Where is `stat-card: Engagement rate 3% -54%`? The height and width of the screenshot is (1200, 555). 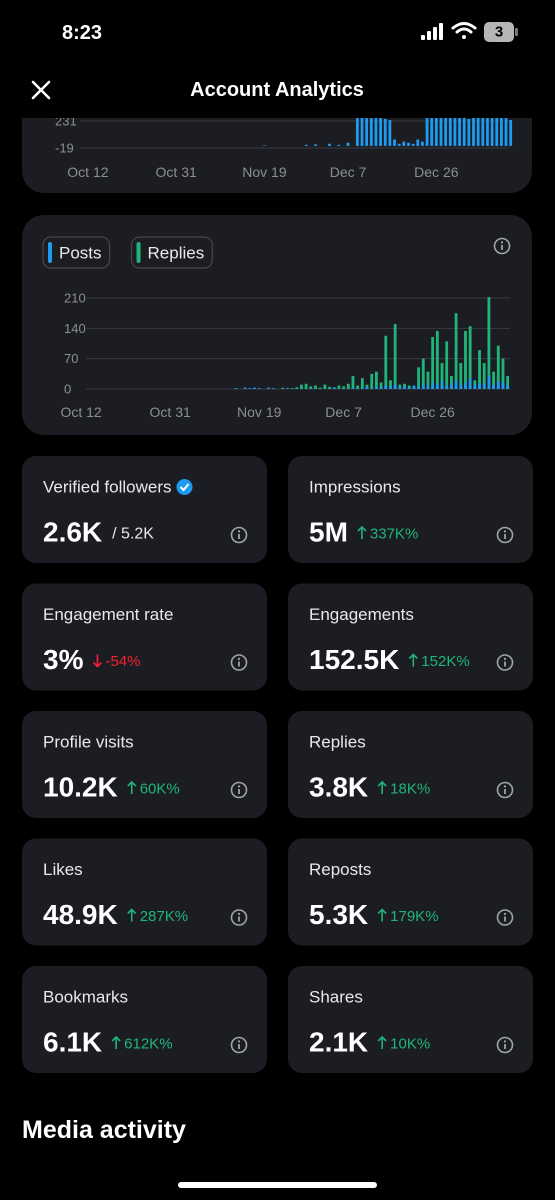
stat-card: Engagement rate 3% -54% is located at coordinates (144, 637).